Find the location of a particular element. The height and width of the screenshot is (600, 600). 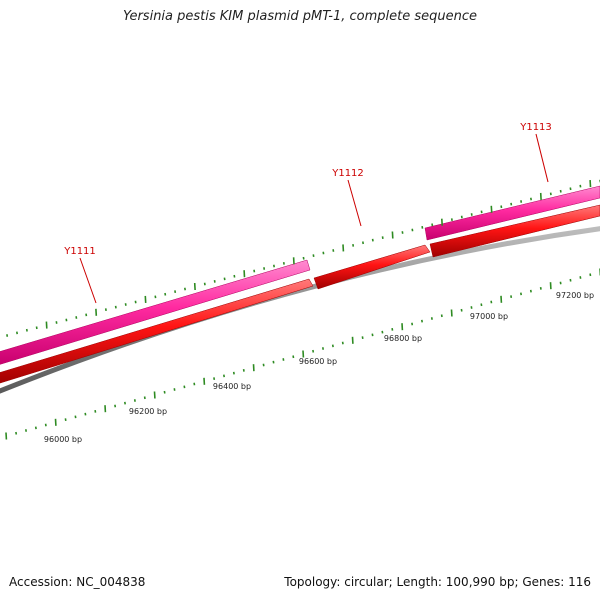

bp-label: 96800 bp is located at coordinates (403, 338).